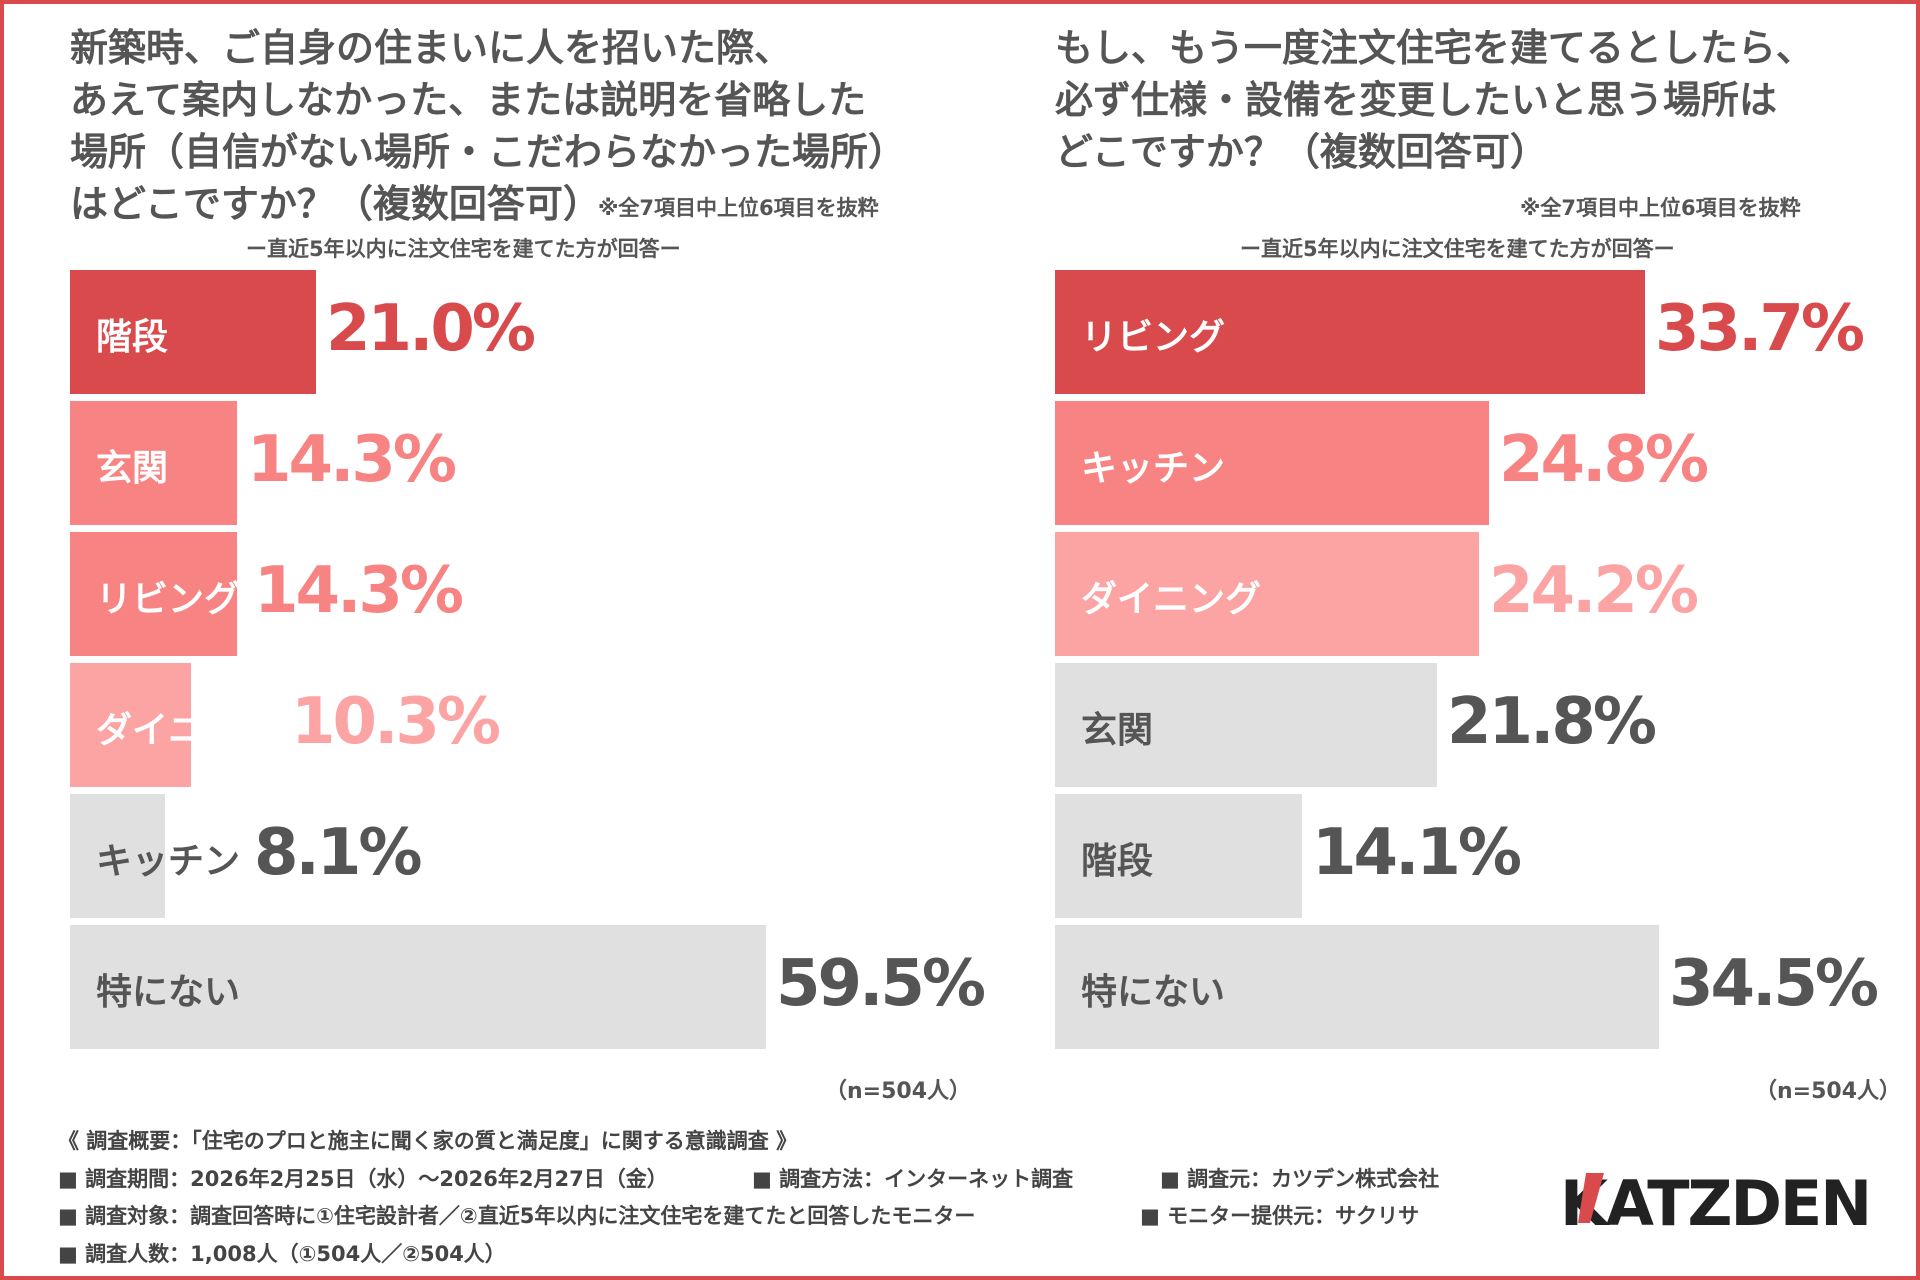 This screenshot has height=1280, width=1920. I want to click on logo-accent-mark, so click(1591, 1198).